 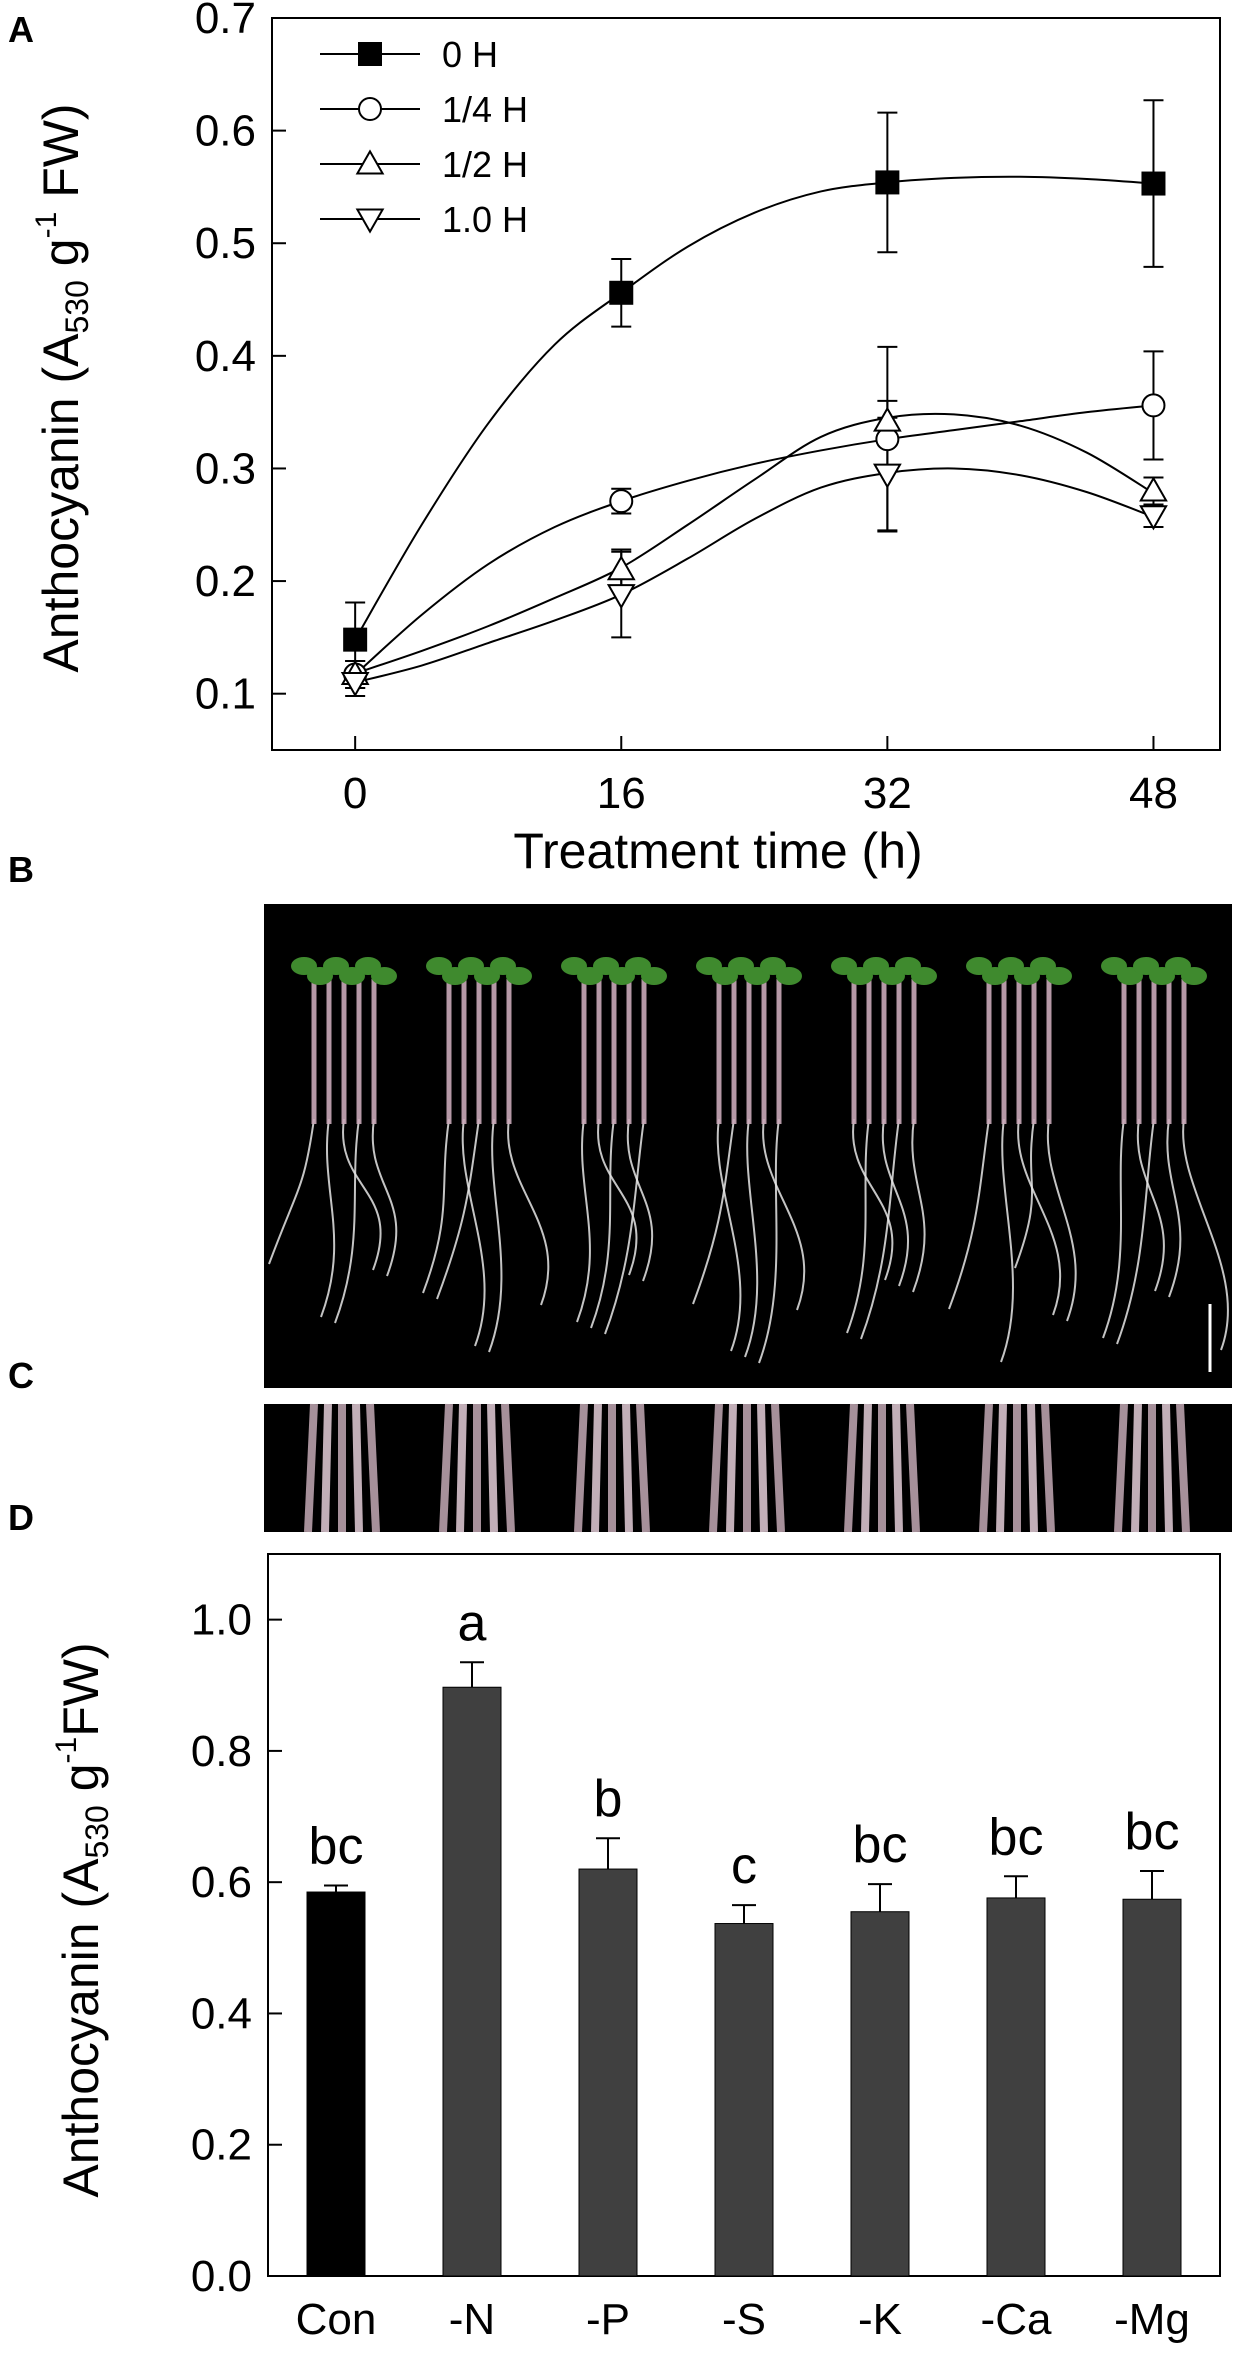 What do you see at coordinates (1016, 2319) in the screenshot?
I see `d-x-tick-label: -Ca` at bounding box center [1016, 2319].